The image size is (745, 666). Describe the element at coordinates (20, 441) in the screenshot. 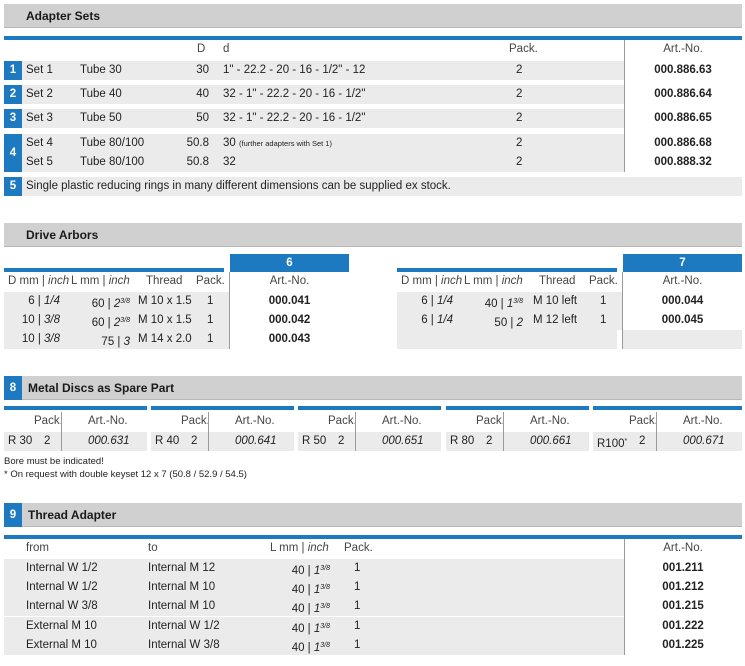

I see `disc-name: R 30` at that location.